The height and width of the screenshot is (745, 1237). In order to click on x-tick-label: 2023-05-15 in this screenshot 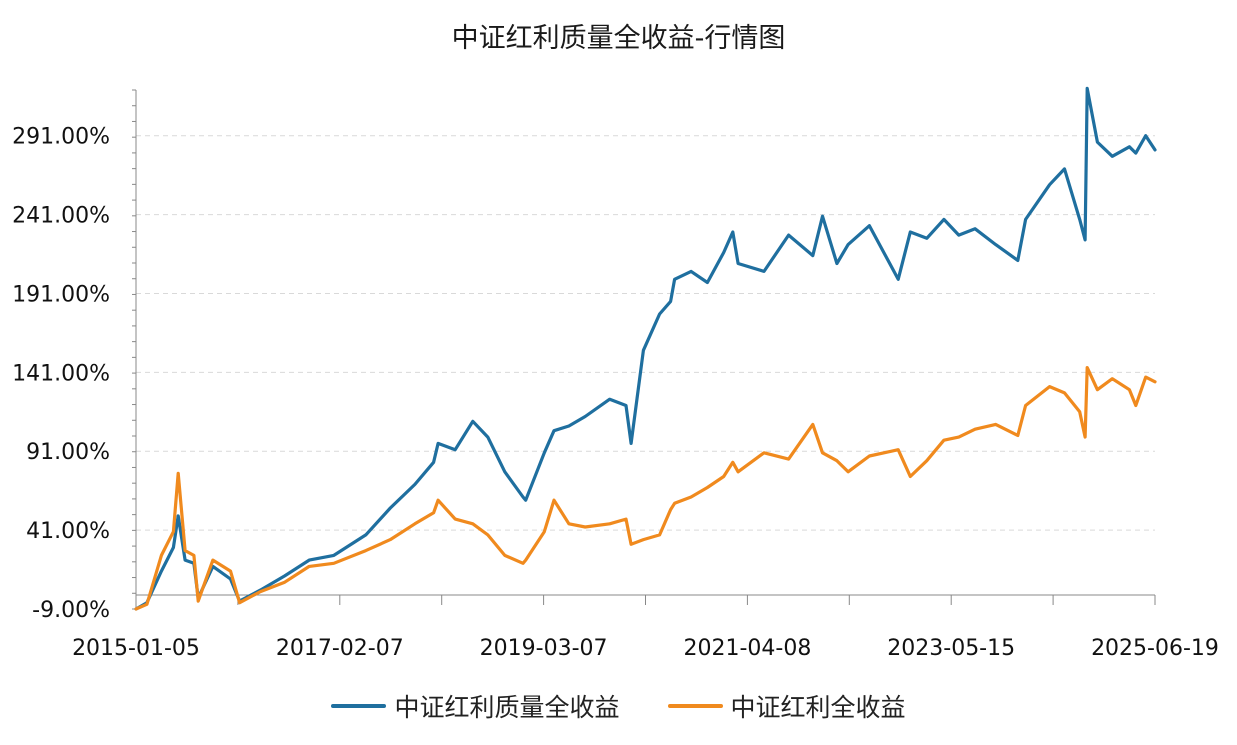, I will do `click(951, 648)`.